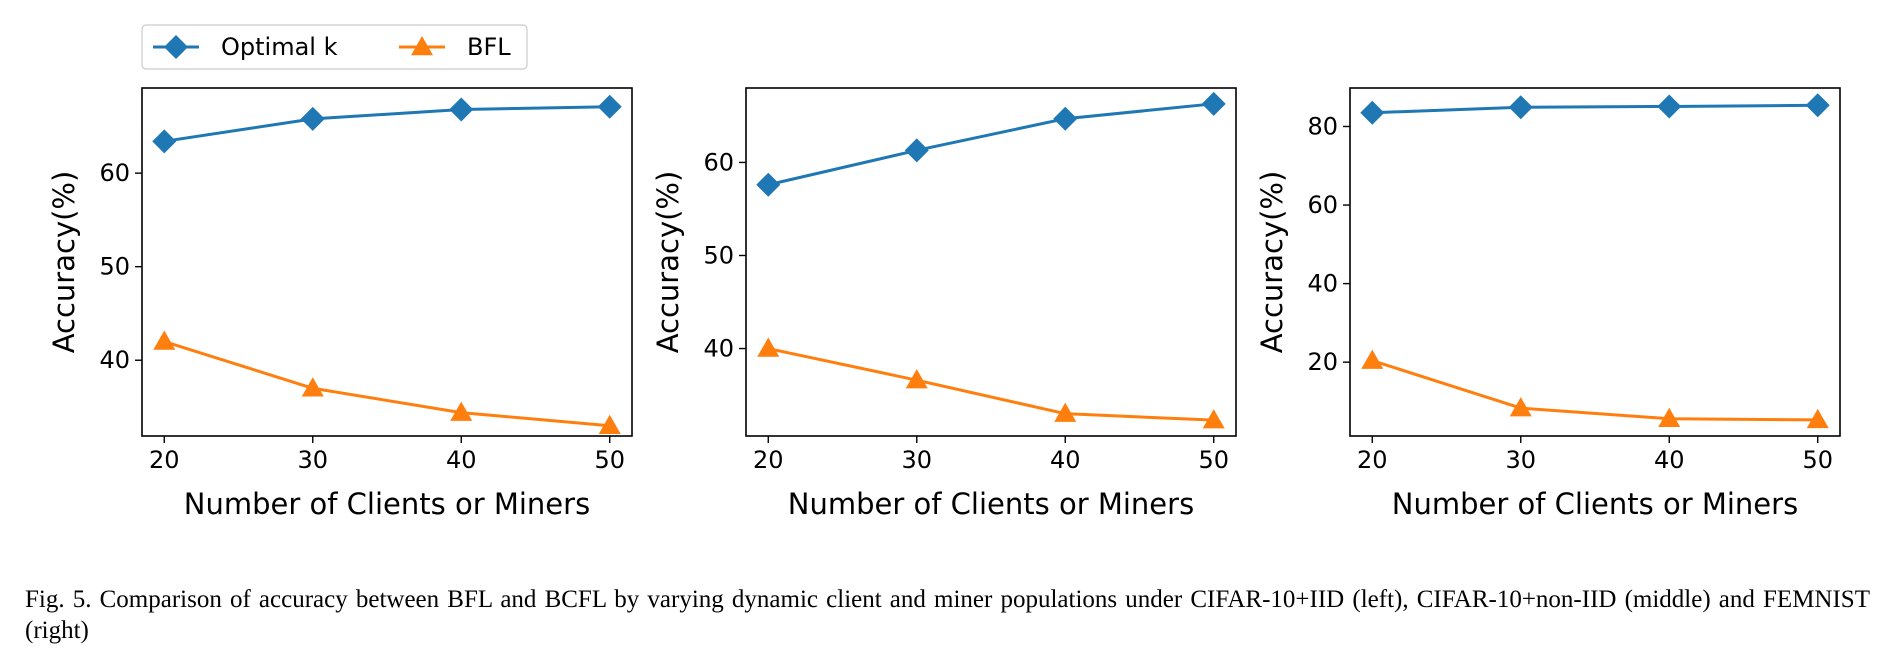 This screenshot has width=1882, height=656. I want to click on y-tick-label: 20, so click(1322, 362).